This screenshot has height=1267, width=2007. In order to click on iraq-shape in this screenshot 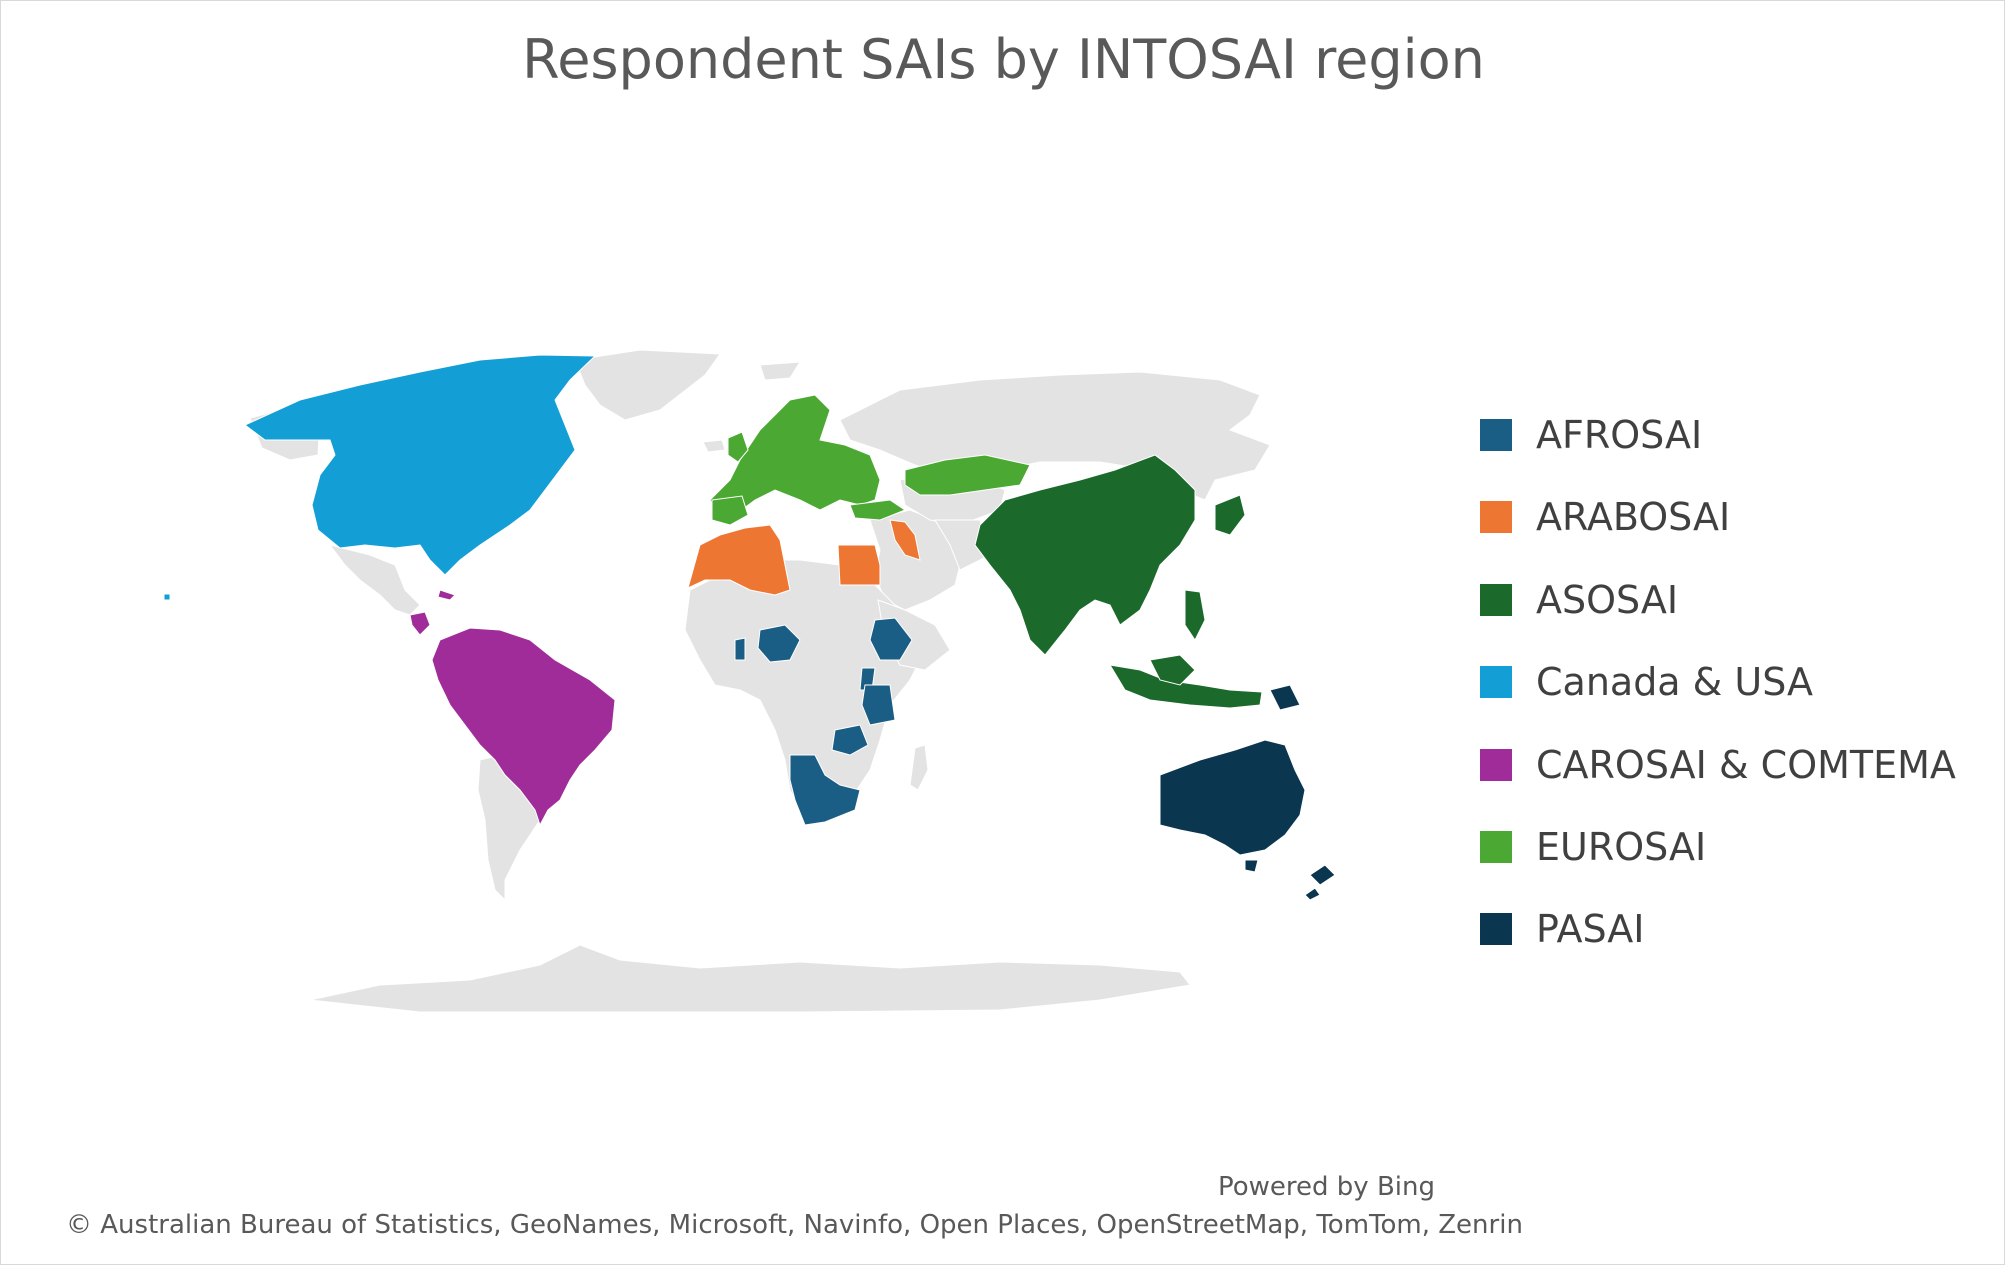, I will do `click(905, 540)`.